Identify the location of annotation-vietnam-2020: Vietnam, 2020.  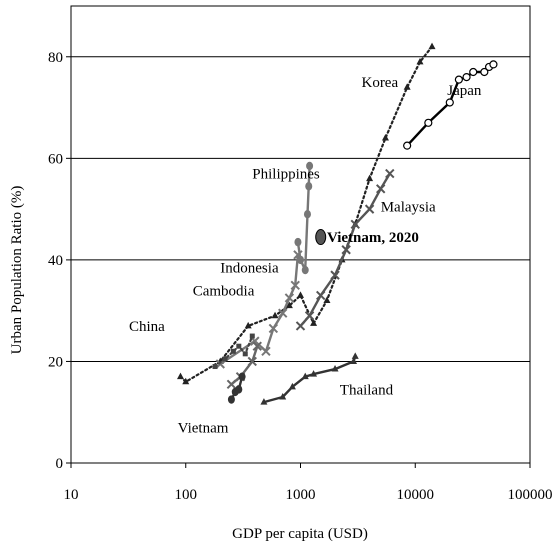
(373, 238).